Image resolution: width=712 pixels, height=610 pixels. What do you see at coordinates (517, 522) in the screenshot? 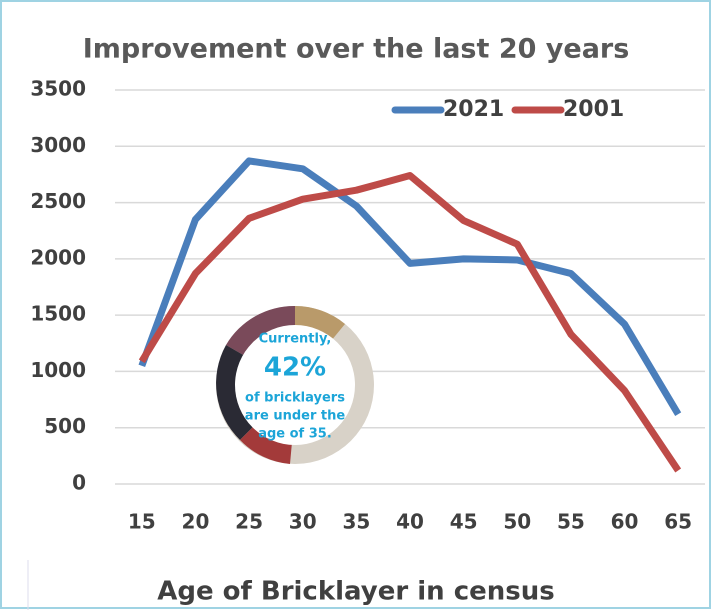
I see `x-tick-label: 50` at bounding box center [517, 522].